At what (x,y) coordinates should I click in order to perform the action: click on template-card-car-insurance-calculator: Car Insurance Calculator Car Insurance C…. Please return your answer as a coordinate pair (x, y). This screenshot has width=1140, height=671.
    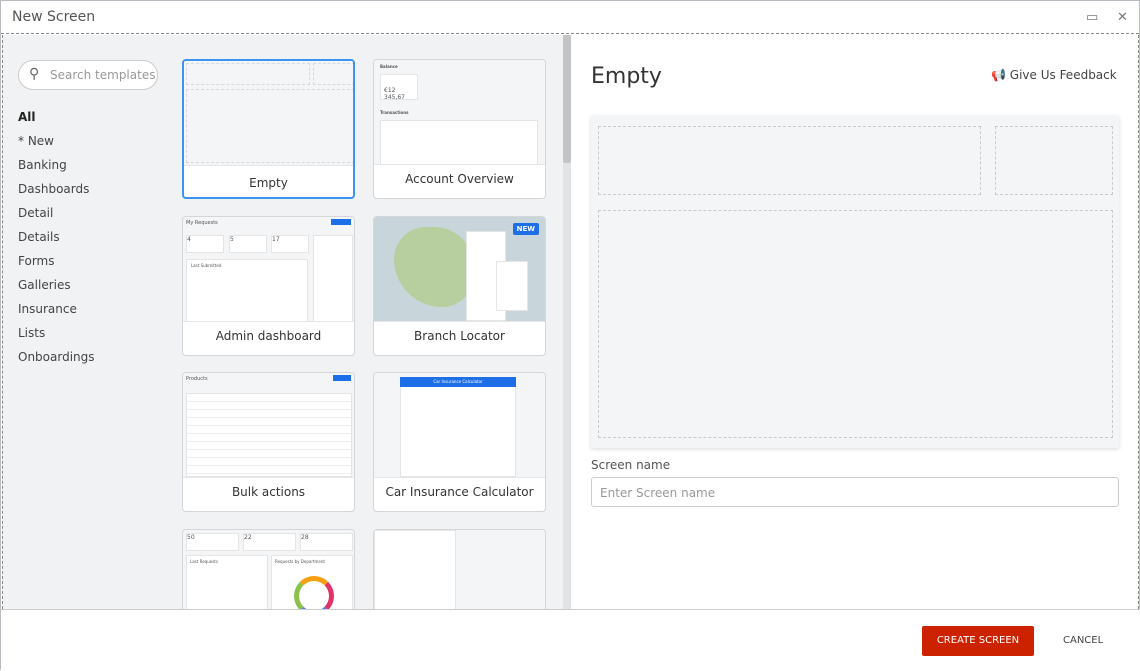
    Looking at the image, I should click on (459, 442).